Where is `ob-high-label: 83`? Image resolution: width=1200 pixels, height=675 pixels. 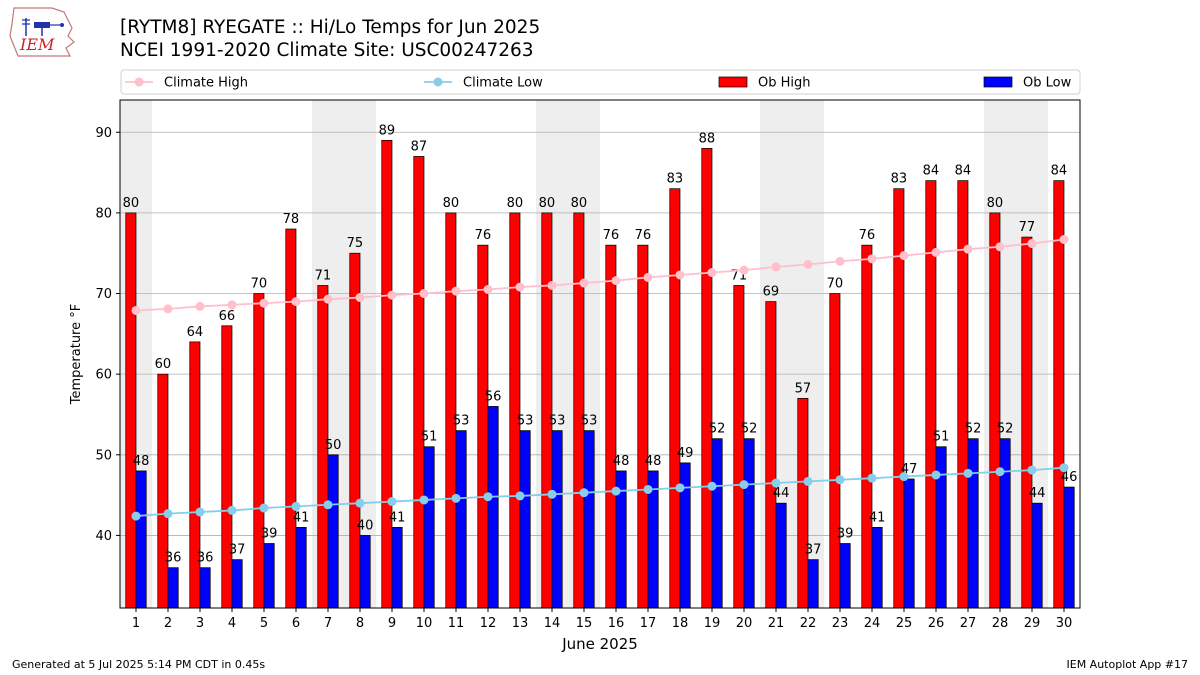
ob-high-label: 83 is located at coordinates (899, 179).